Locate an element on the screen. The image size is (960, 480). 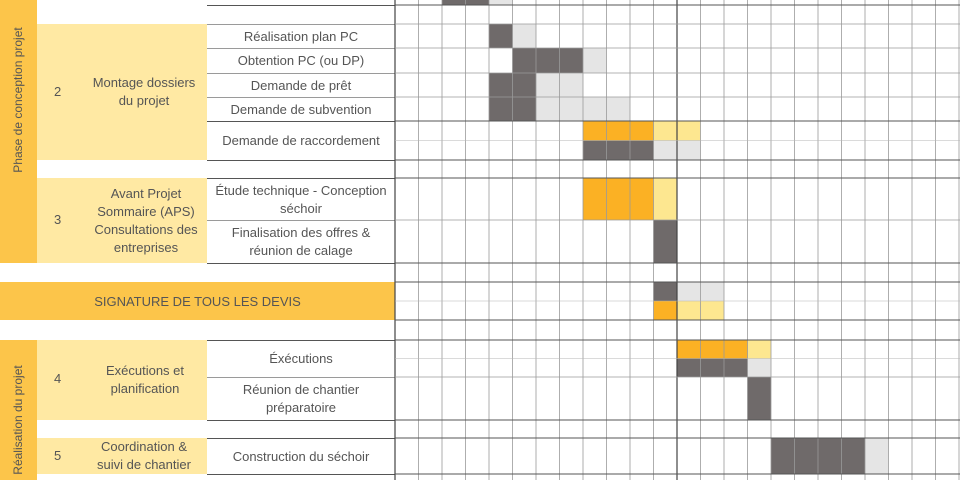
lot-number-3: 3 is located at coordinates (58, 219).